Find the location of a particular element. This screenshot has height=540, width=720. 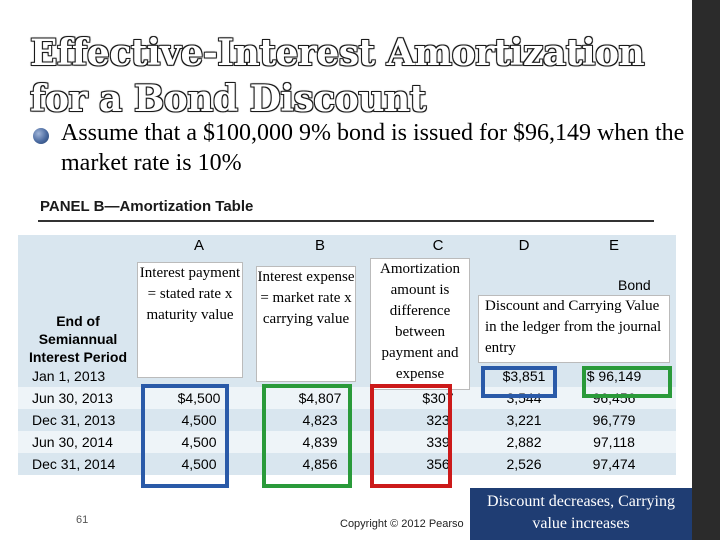

period-cell: Dec 31, 2014 is located at coordinates (74, 464).